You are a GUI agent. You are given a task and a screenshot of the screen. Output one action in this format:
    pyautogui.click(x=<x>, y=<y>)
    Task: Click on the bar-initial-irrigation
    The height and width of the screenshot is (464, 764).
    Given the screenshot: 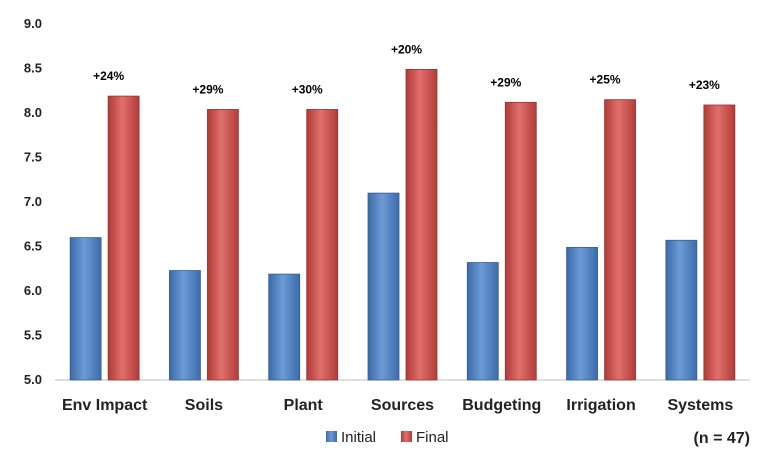 What is the action you would take?
    pyautogui.click(x=582, y=313)
    